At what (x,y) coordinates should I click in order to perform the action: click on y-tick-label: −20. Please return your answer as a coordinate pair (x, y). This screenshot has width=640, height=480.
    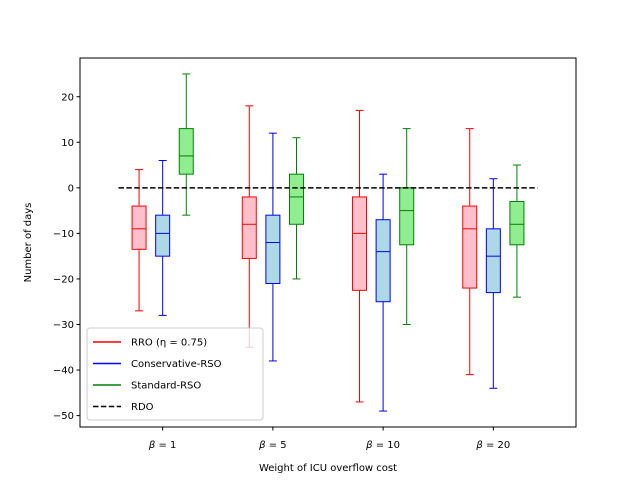
    Looking at the image, I should click on (63, 280).